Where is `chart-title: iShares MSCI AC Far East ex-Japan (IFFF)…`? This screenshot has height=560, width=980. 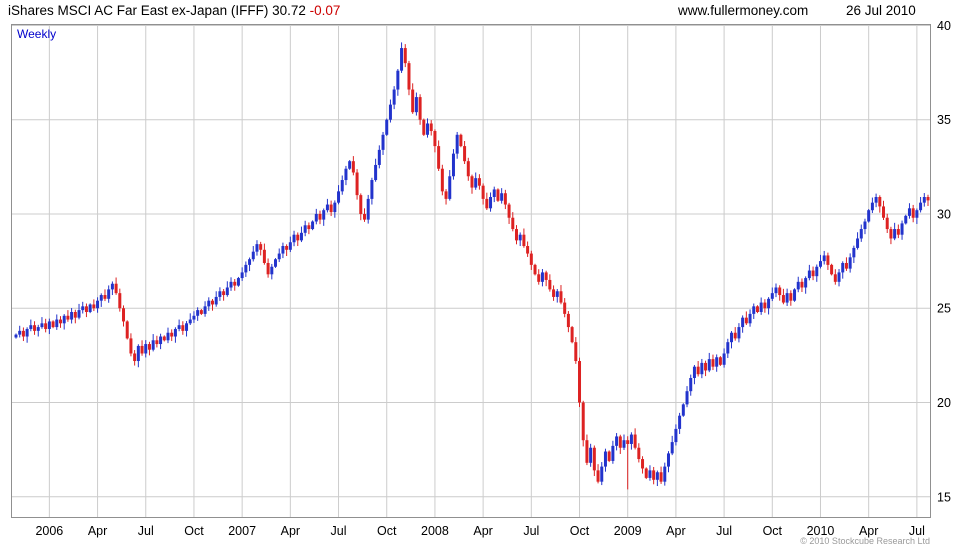 chart-title: iShares MSCI AC Far East ex-Japan (IFFF)… is located at coordinates (174, 10).